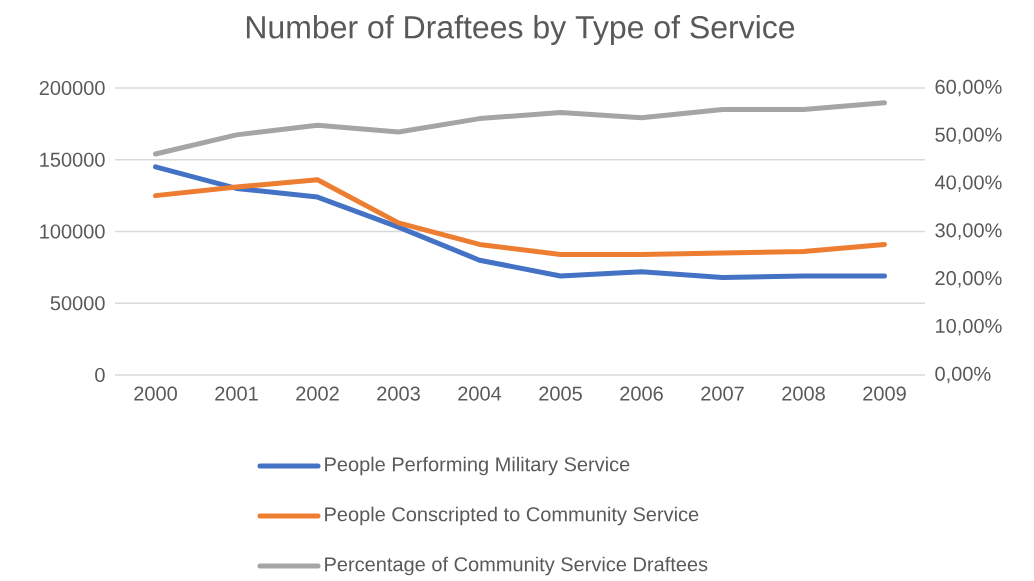 The width and height of the screenshot is (1034, 581). Describe the element at coordinates (480, 393) in the screenshot. I see `x-tick-label: 2004` at that location.